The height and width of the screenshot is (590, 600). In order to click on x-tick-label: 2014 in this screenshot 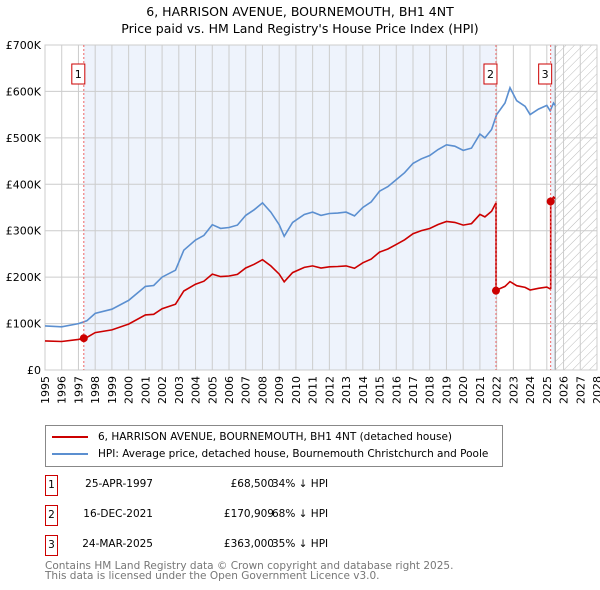, I will do `click(363, 390)`.